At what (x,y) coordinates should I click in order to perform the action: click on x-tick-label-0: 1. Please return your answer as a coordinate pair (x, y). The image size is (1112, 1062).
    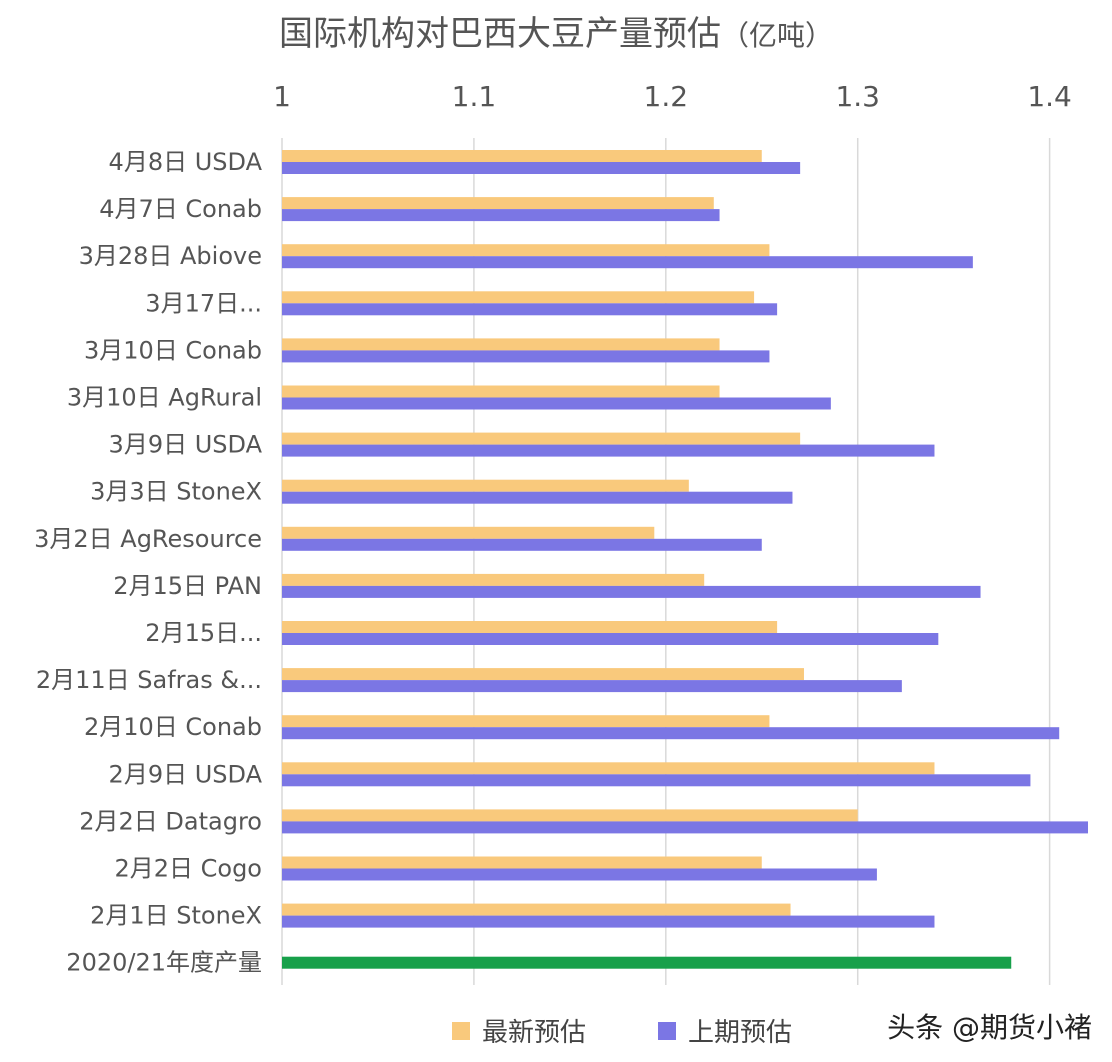
    Looking at the image, I should click on (282, 96).